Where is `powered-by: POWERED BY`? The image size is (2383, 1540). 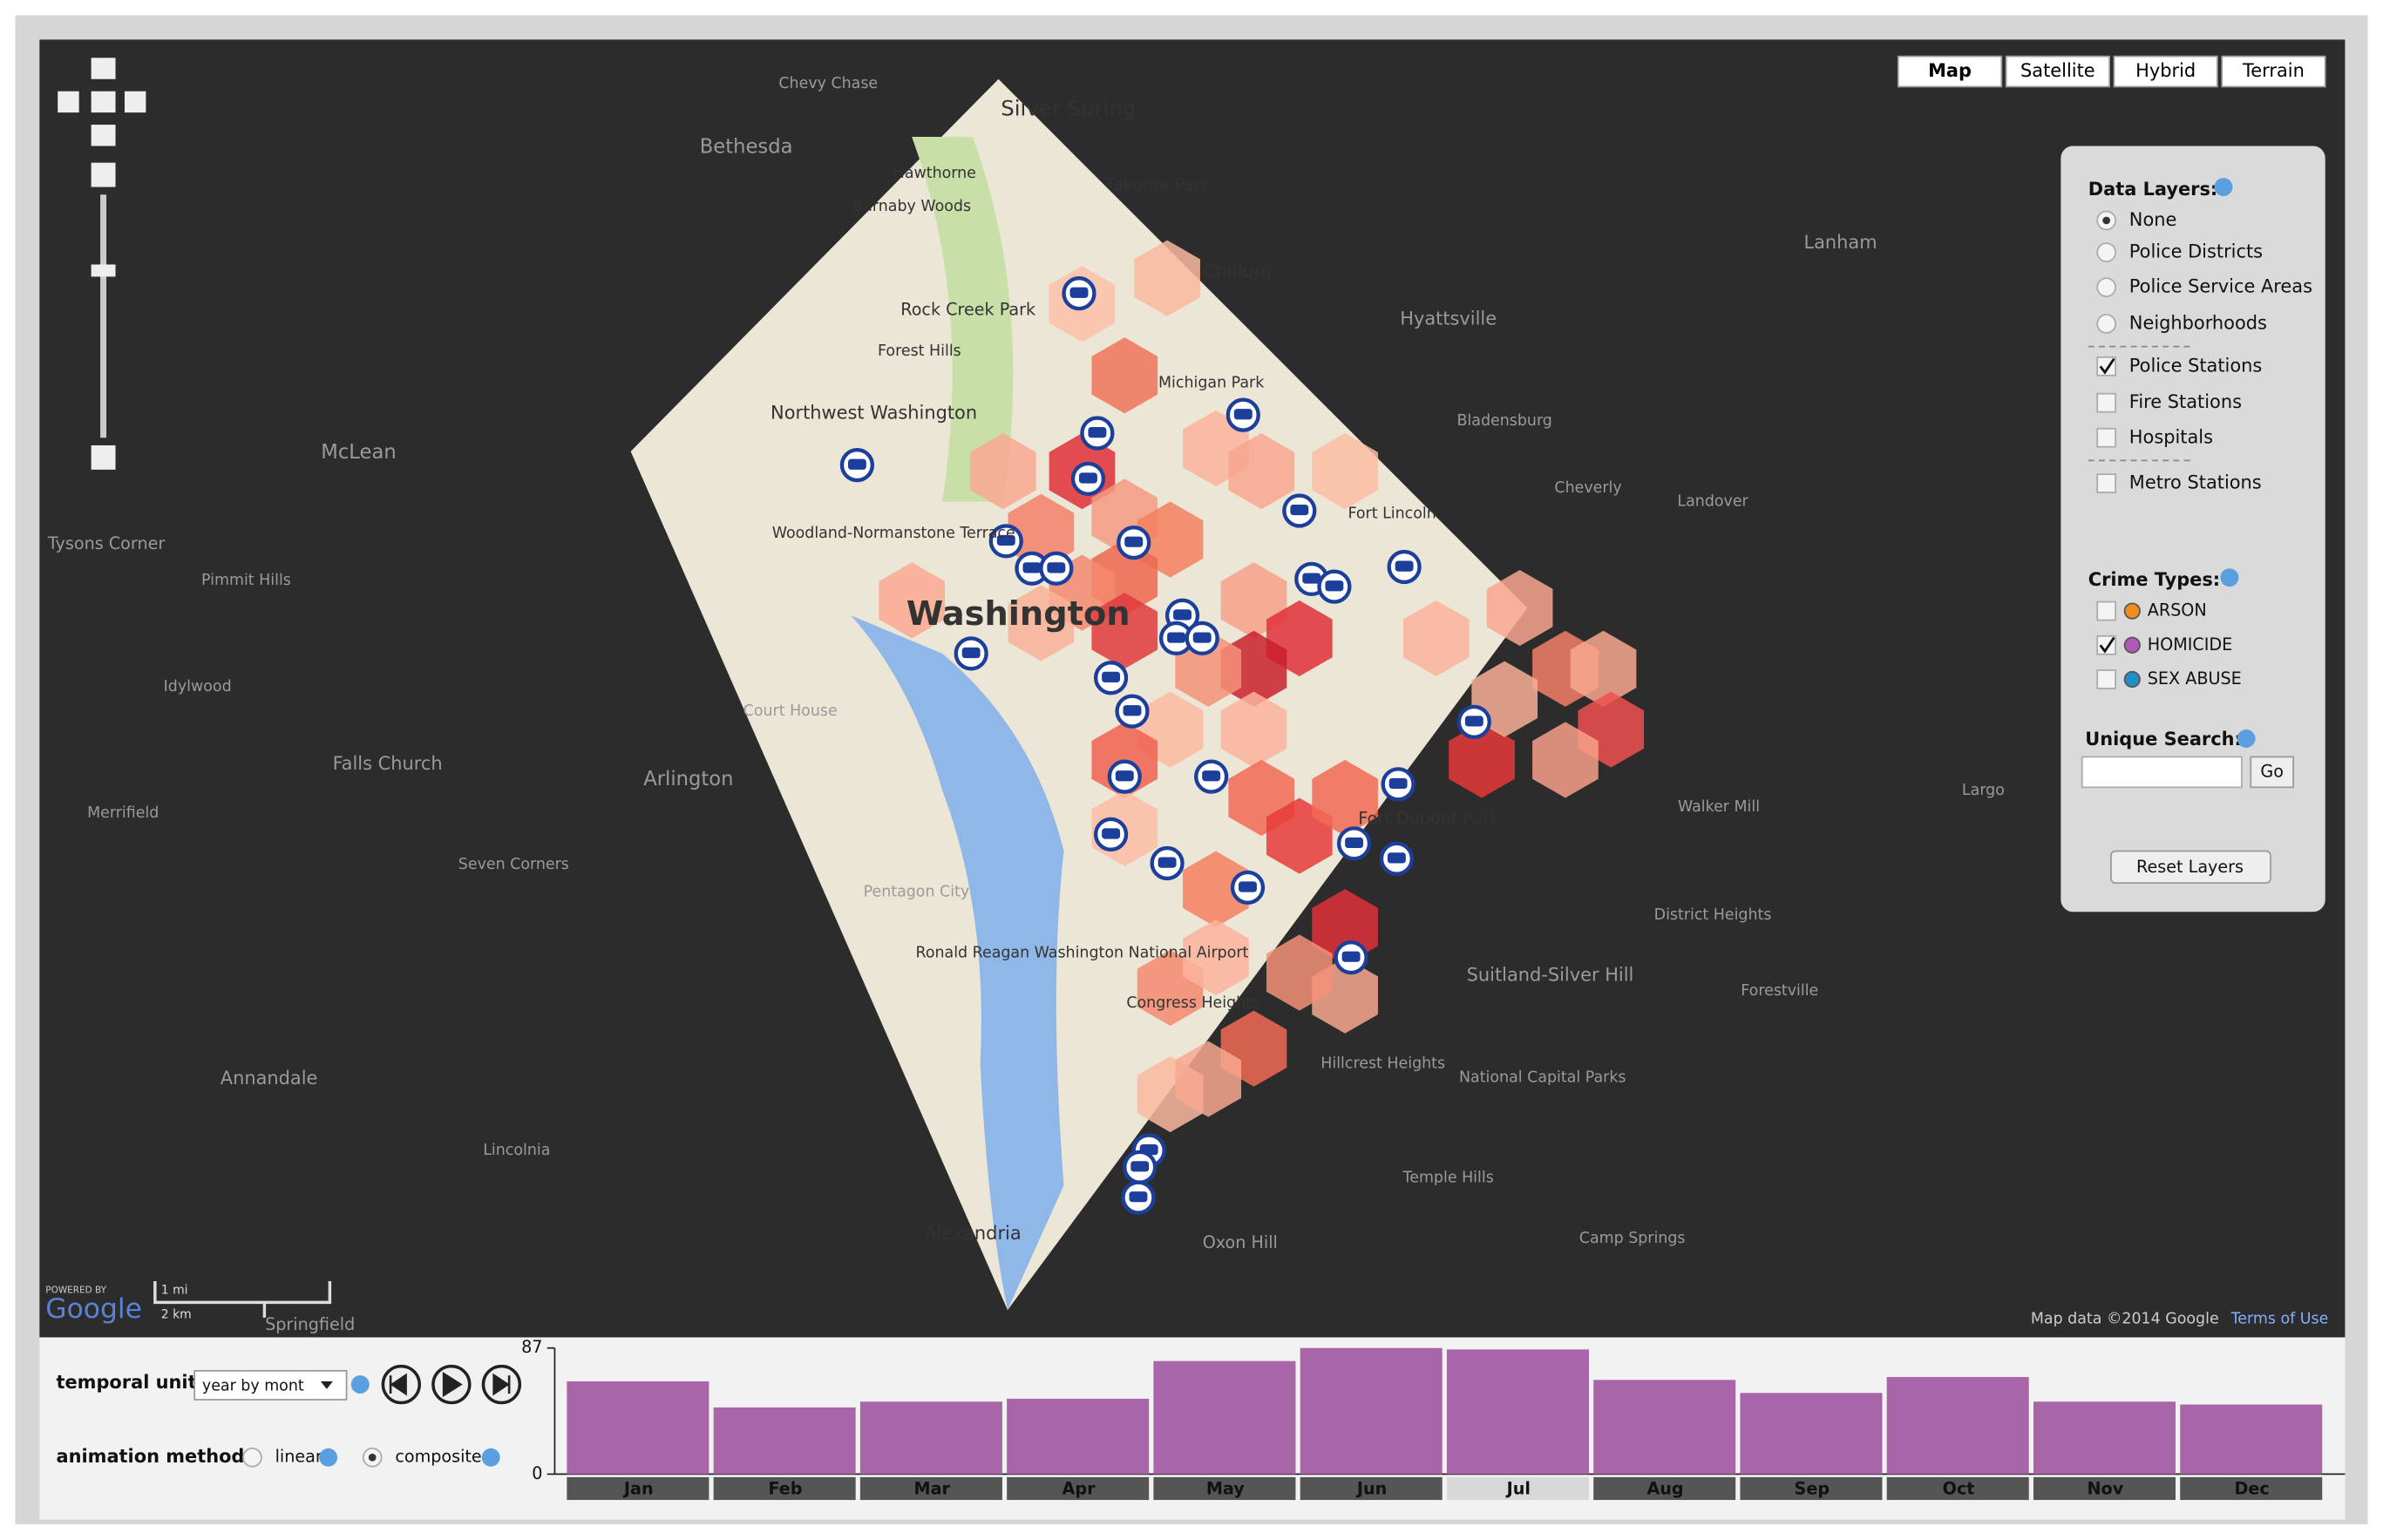
powered-by: POWERED BY is located at coordinates (75, 1290).